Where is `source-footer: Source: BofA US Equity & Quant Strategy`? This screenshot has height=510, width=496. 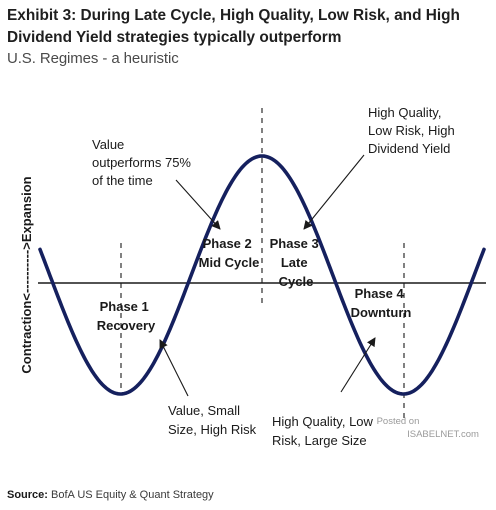
source-footer: Source: BofA US Equity & Quant Strategy is located at coordinates (110, 495).